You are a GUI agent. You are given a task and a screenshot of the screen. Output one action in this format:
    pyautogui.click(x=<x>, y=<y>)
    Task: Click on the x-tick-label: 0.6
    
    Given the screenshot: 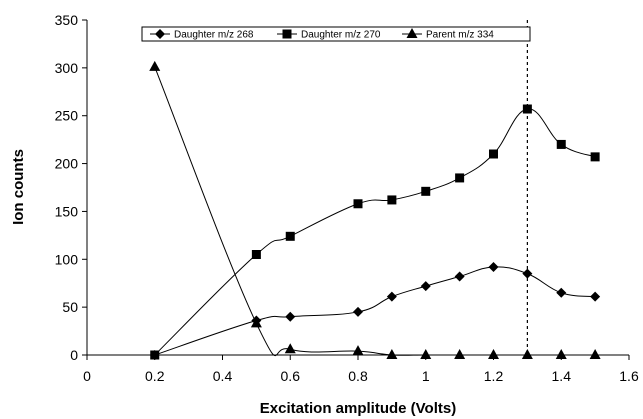 What is the action you would take?
    pyautogui.click(x=291, y=376)
    